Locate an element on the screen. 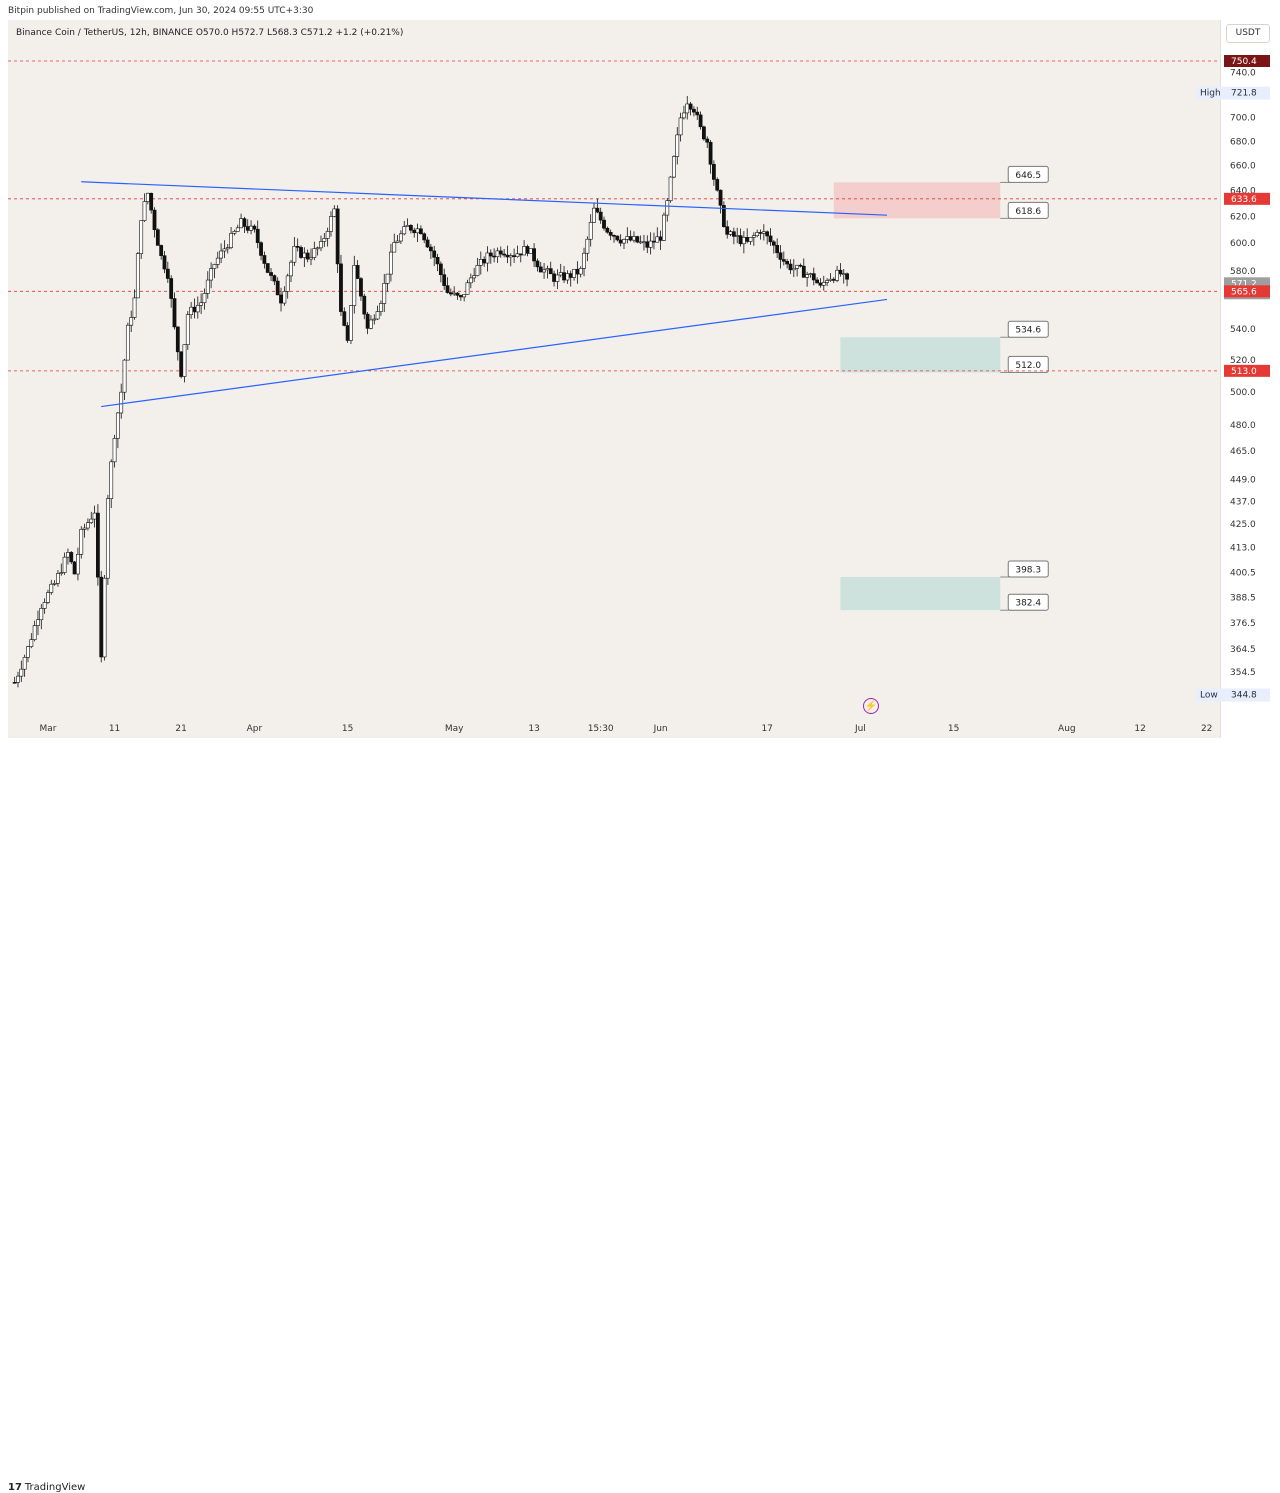 This screenshot has height=1493, width=1280. x-tick-label: 22 is located at coordinates (1206, 729).